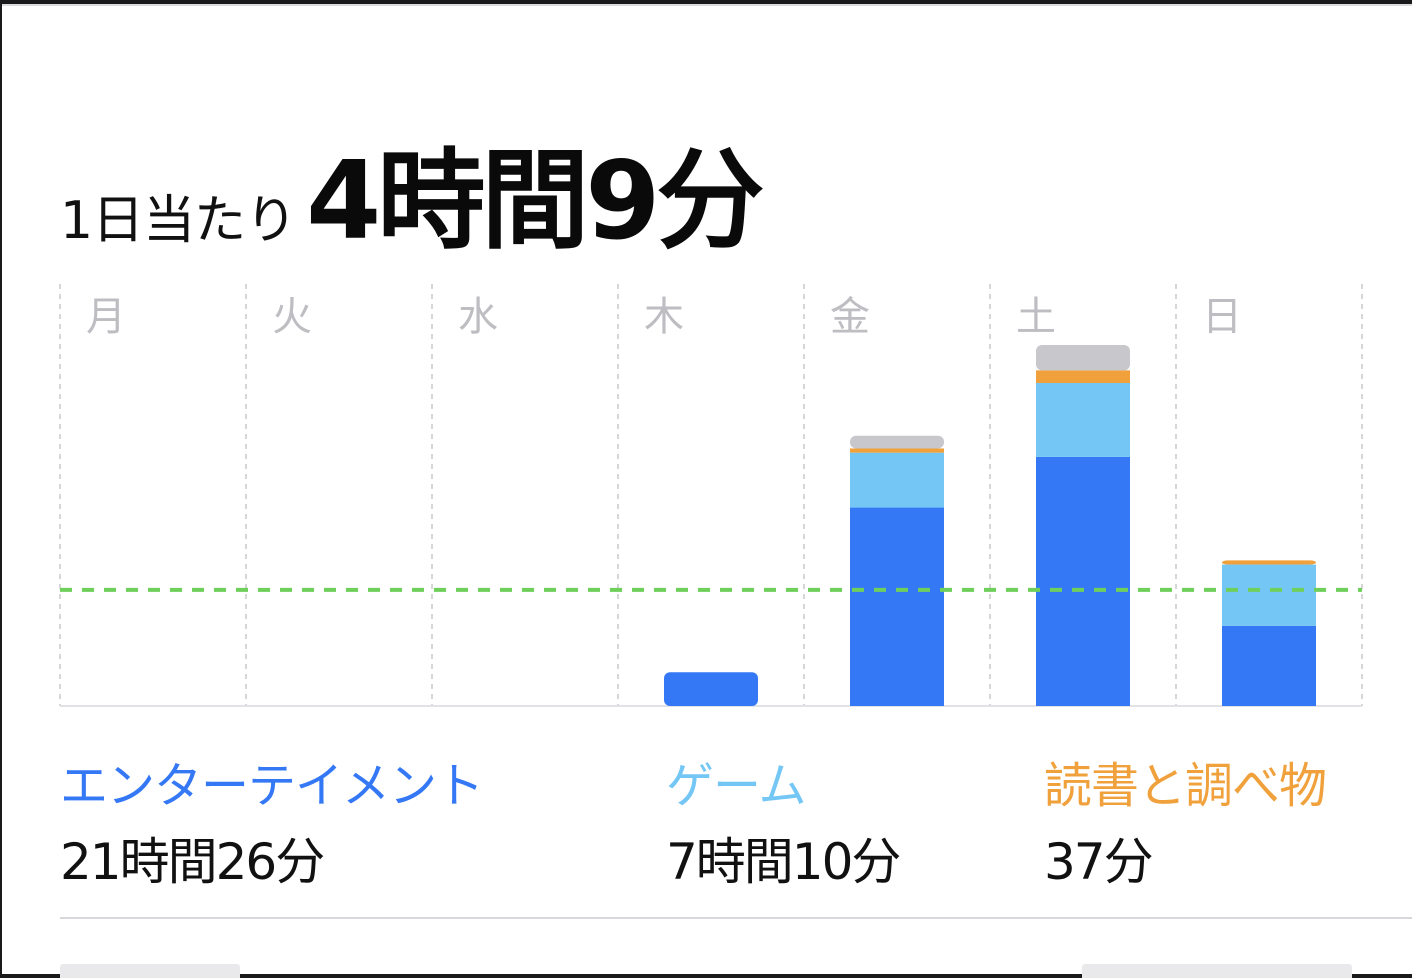  What do you see at coordinates (478, 317) in the screenshot?
I see `day-label: 水` at bounding box center [478, 317].